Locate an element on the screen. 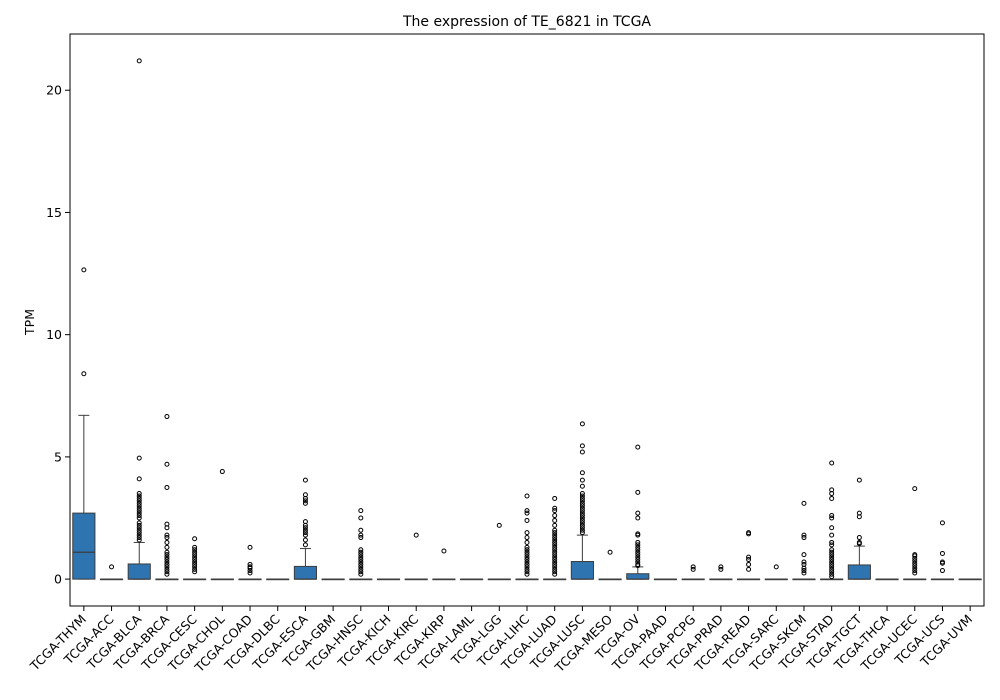  box-iqr is located at coordinates (139, 571).